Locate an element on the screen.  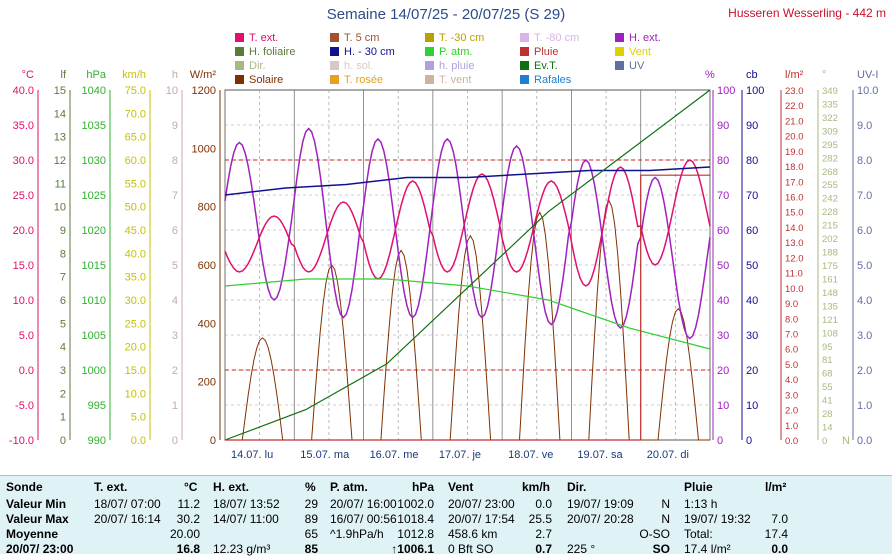
axis-unit: °C is located at coordinates (28, 75).